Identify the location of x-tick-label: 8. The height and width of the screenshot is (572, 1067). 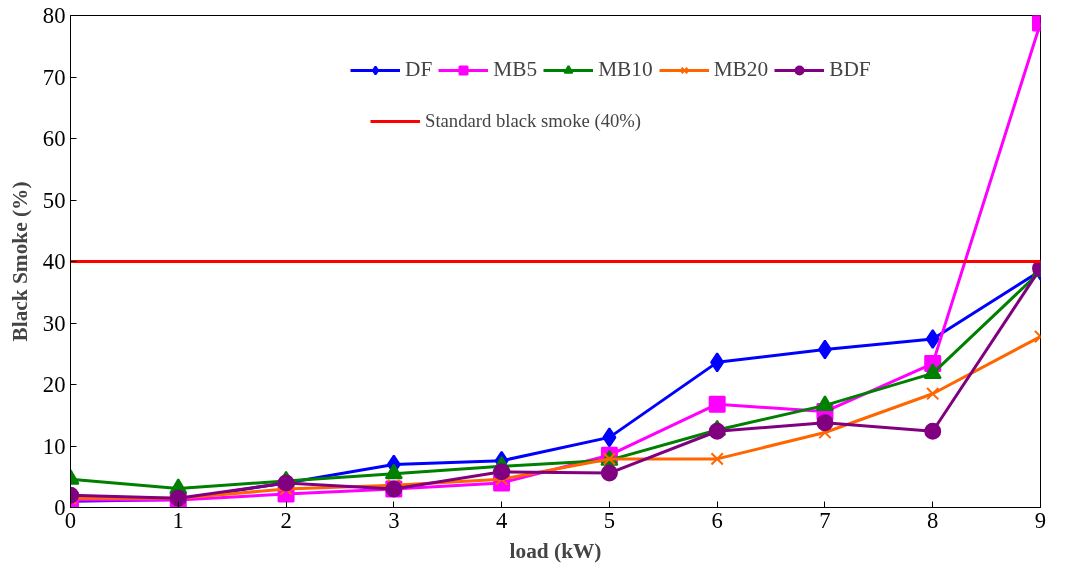
(933, 520).